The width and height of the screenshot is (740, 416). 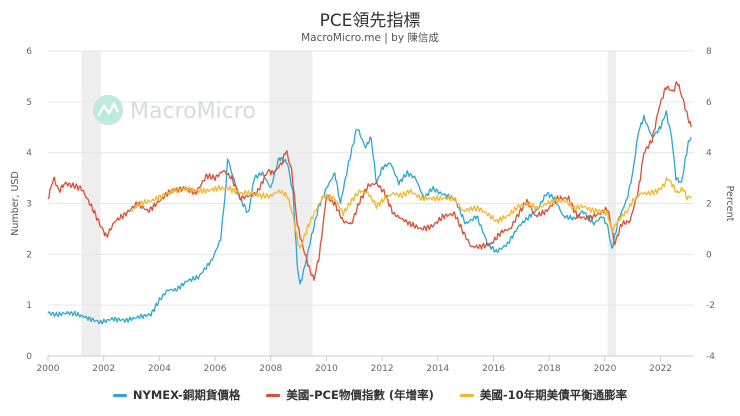 What do you see at coordinates (437, 369) in the screenshot?
I see `x-axis-tick: 2014` at bounding box center [437, 369].